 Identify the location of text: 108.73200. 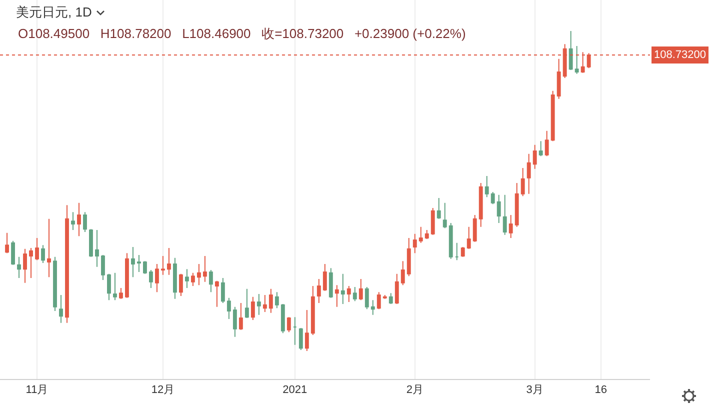
(680, 55).